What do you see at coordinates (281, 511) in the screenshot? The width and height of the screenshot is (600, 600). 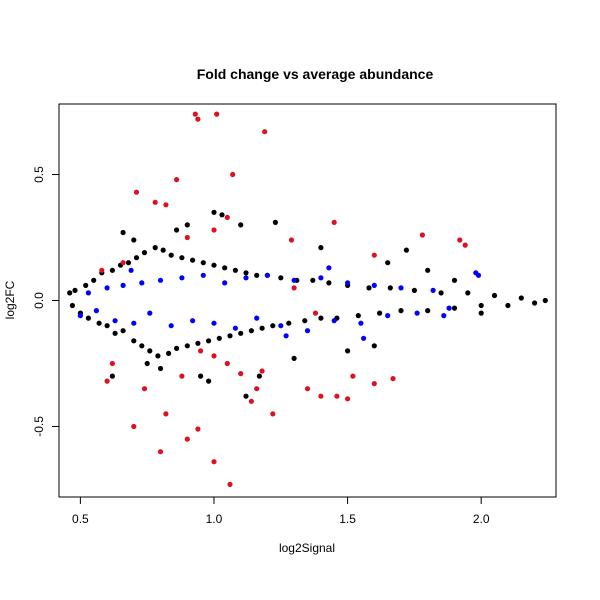 I see `x-axis: 0.5 1.0 1.5 2.0` at bounding box center [281, 511].